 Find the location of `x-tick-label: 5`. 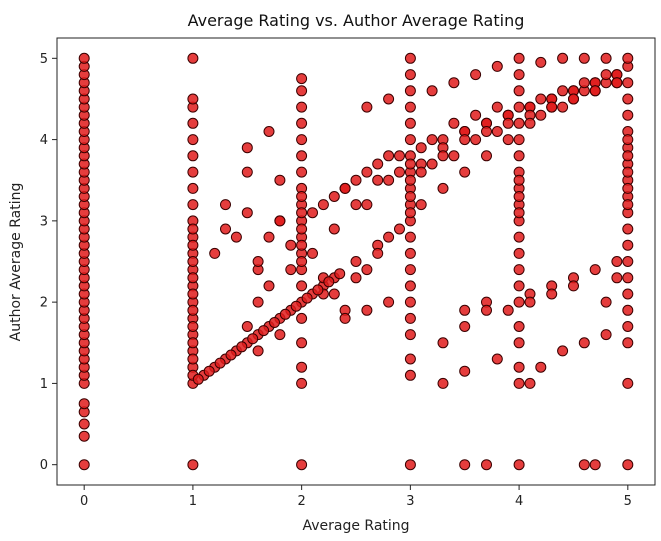

x-tick-label: 5 is located at coordinates (628, 501).